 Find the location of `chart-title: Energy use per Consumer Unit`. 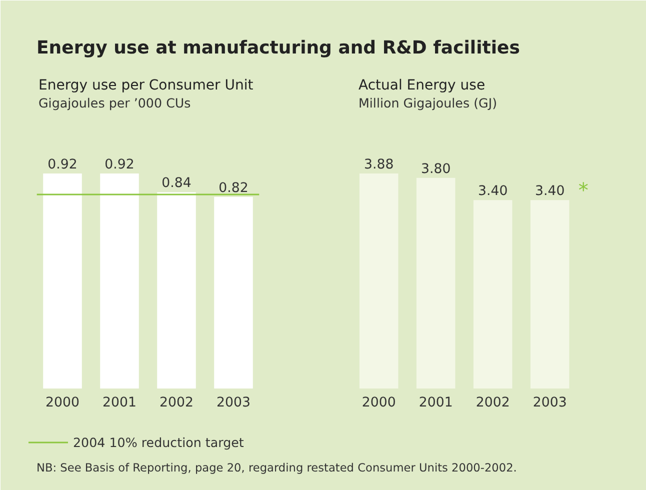

chart-title: Energy use per Consumer Unit is located at coordinates (146, 86).